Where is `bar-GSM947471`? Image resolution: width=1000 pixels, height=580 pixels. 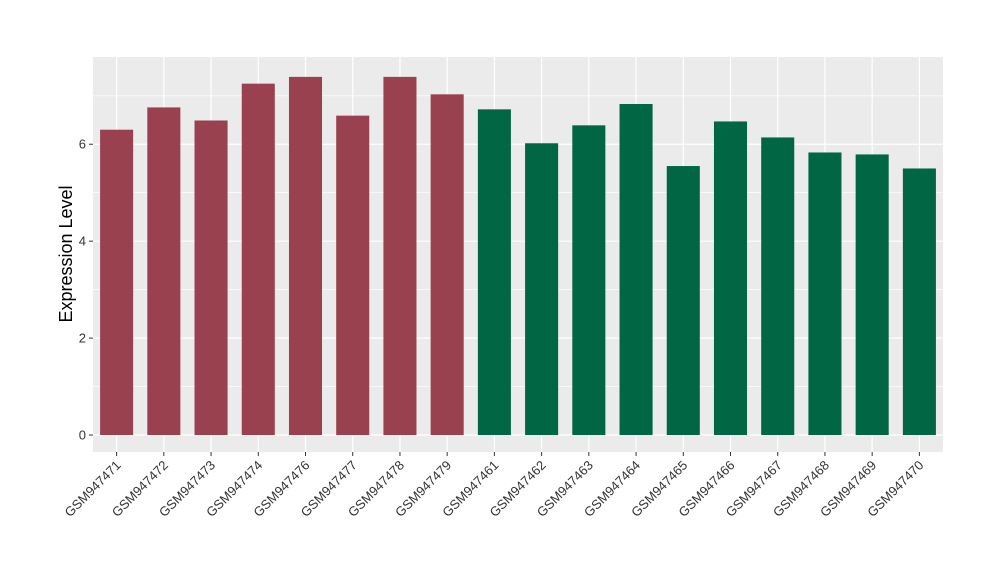
bar-GSM947471 is located at coordinates (117, 282).